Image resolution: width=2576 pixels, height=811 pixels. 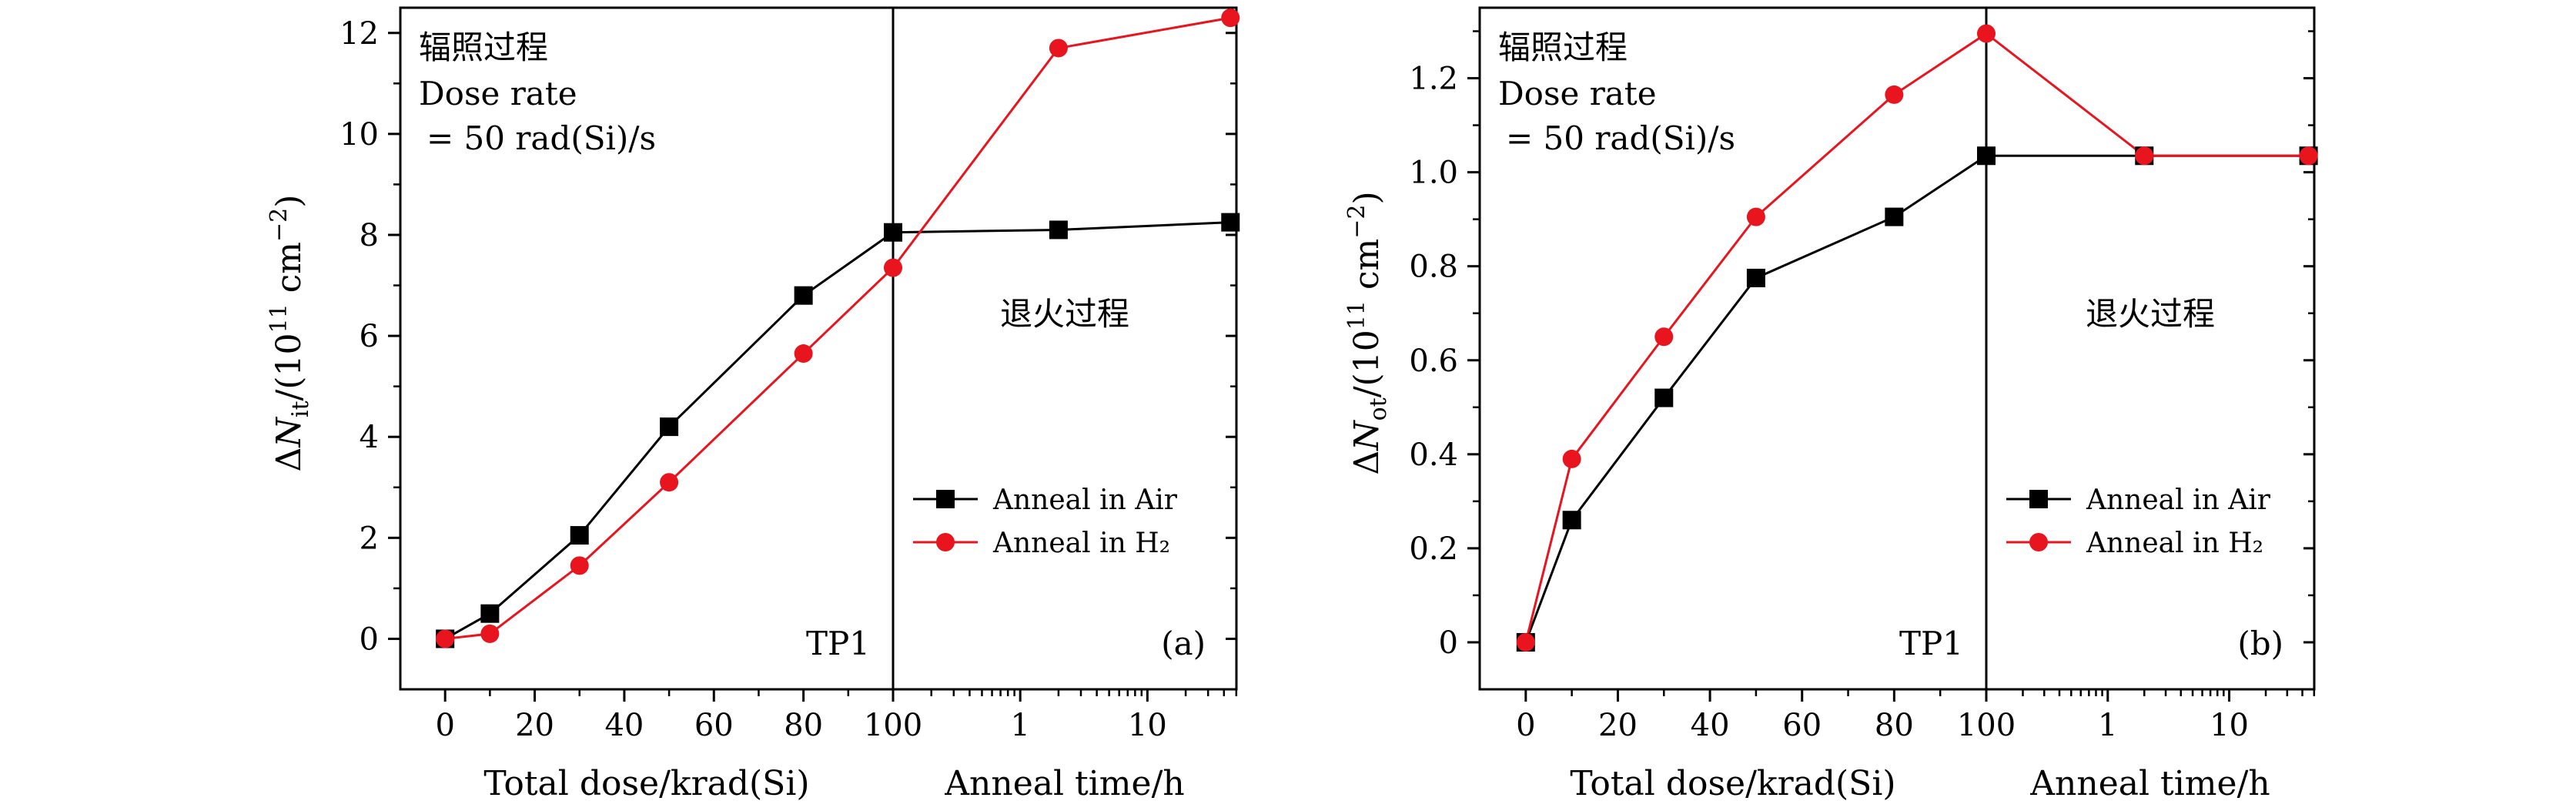 What do you see at coordinates (1379, 409) in the screenshot?
I see `y-title-subscript: ot` at bounding box center [1379, 409].